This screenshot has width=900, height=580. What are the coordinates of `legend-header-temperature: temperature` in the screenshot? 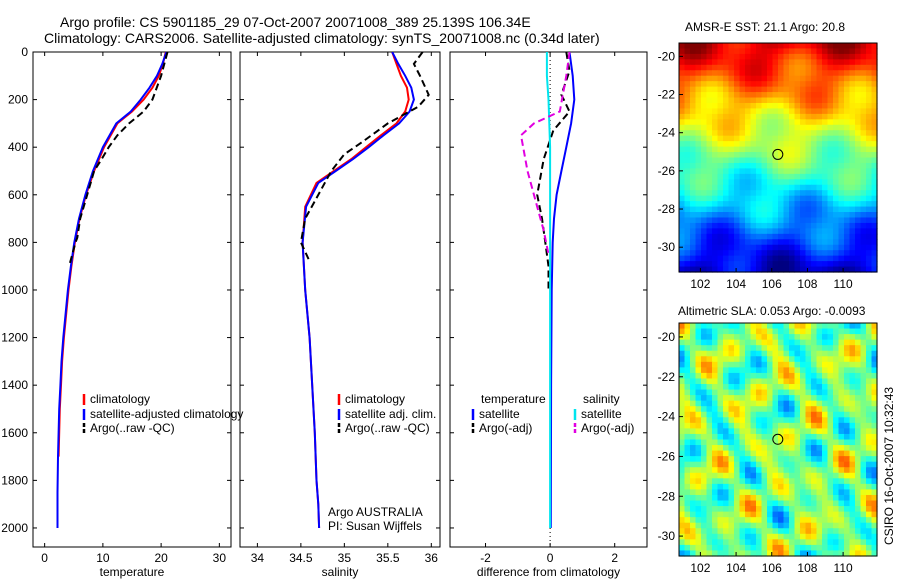 It's located at (513, 399).